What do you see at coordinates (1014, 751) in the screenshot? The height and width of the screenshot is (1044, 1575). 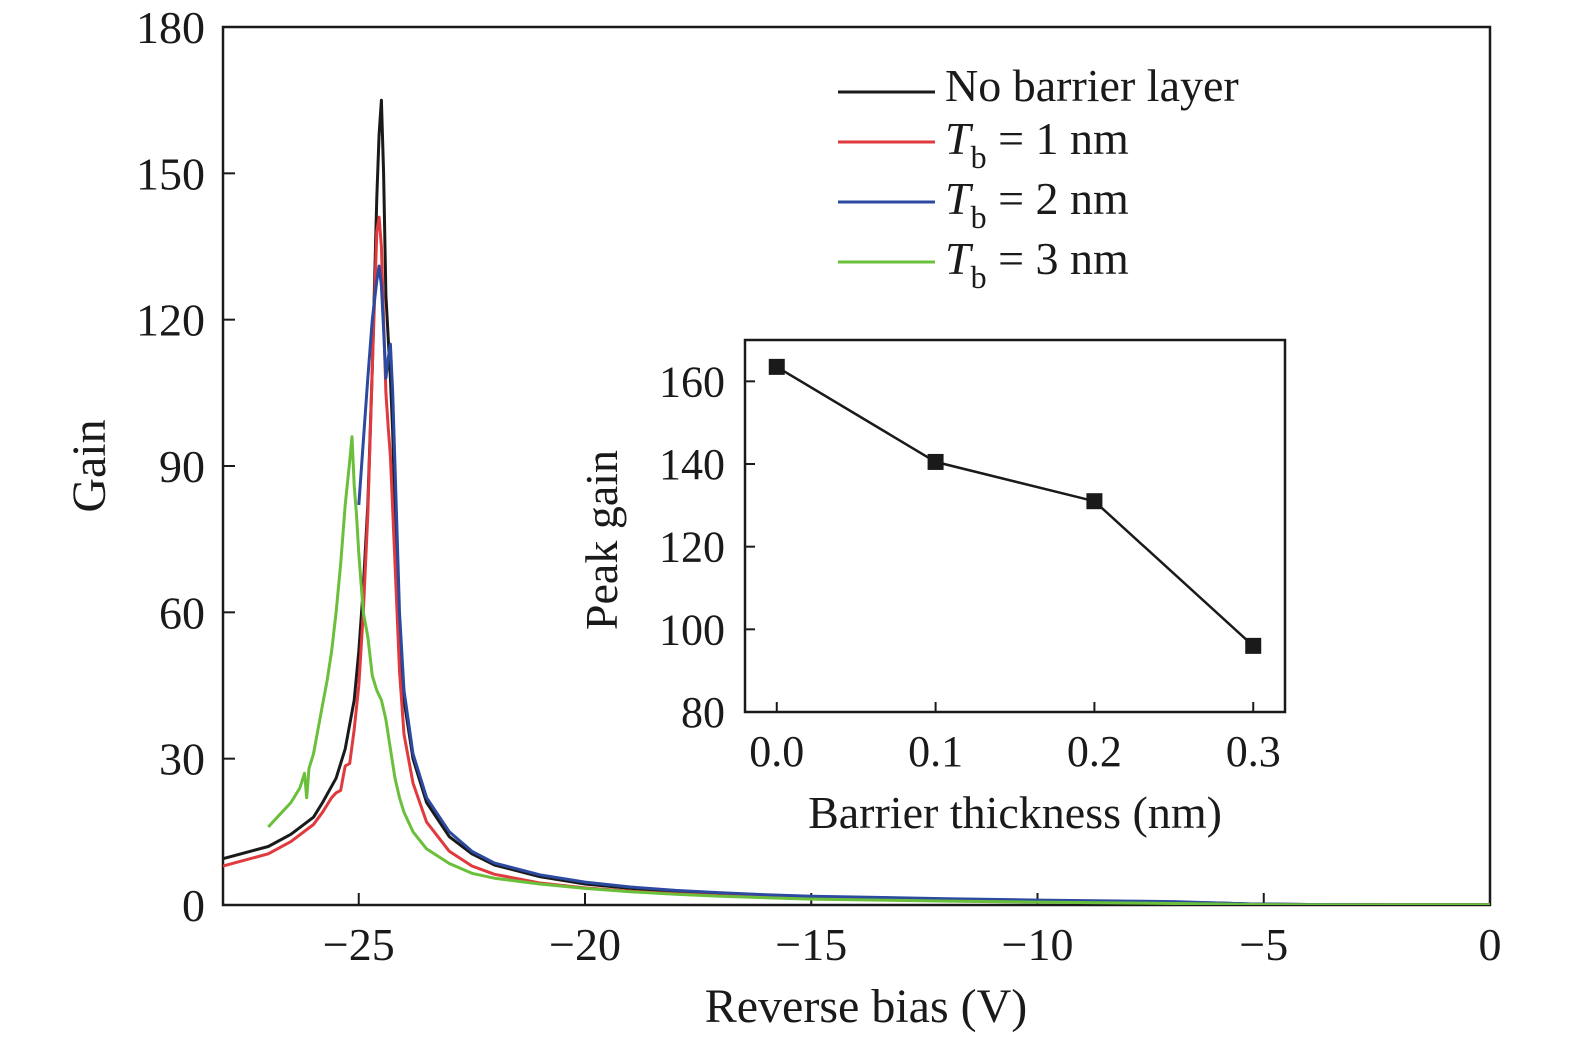 I see `inset-x-tick-labels: 0.0 0.1 0.2 0.3` at bounding box center [1014, 751].